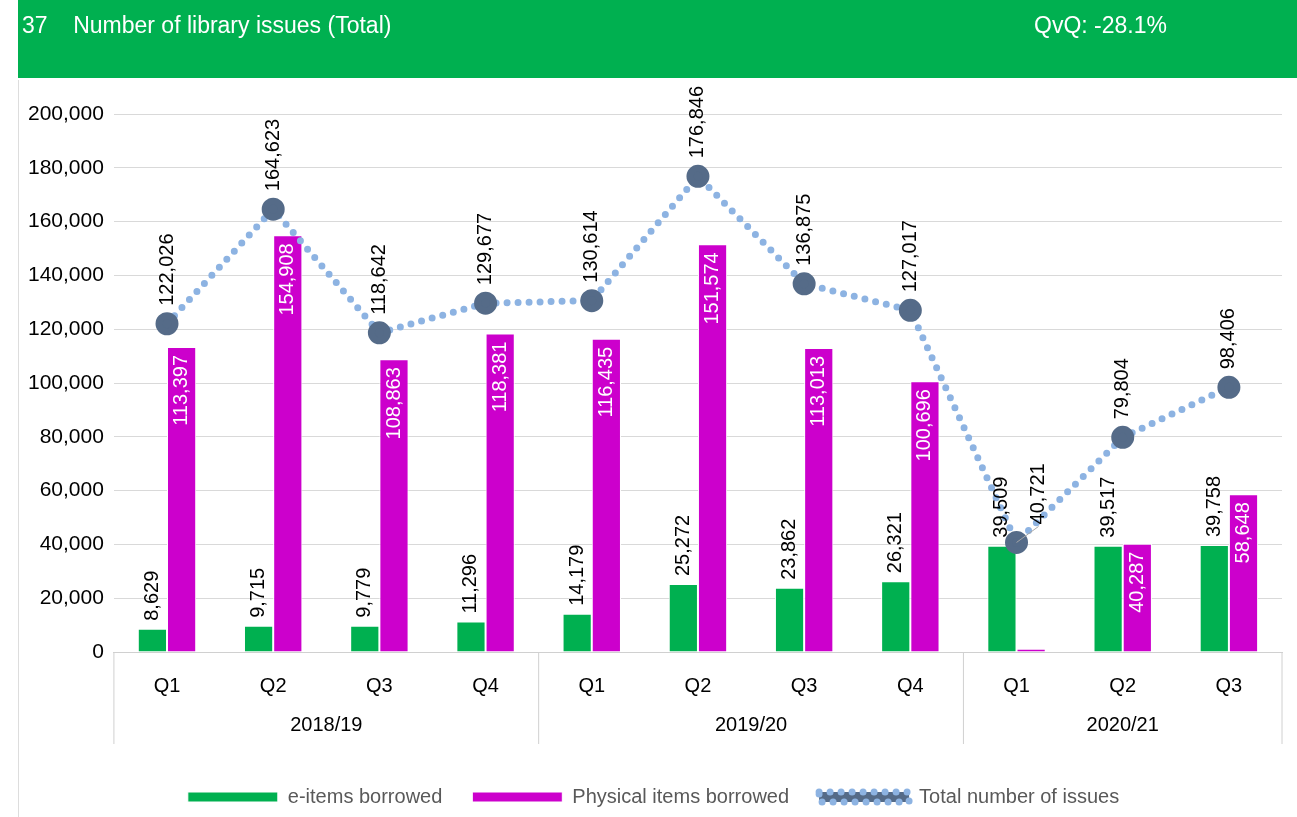 The width and height of the screenshot is (1297, 817). Describe the element at coordinates (1227, 339) in the screenshot. I see `data-label: 98,406` at that location.